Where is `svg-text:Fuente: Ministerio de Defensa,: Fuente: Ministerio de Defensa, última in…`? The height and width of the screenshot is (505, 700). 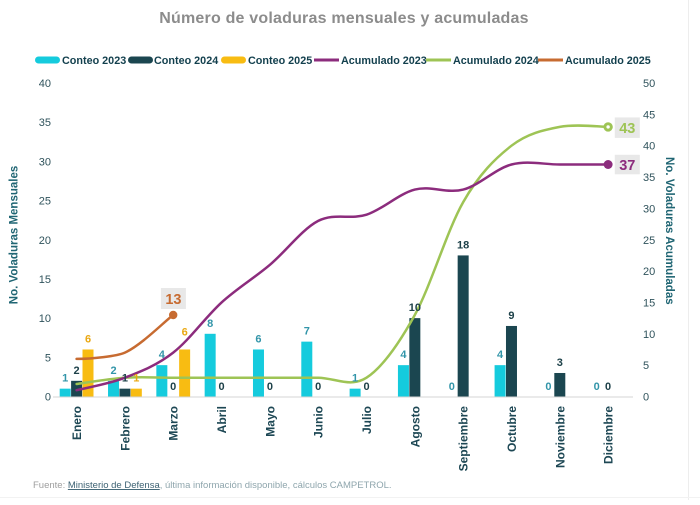 svg-text:Fuente: Ministerio de Defensa,: Fuente: Ministerio de Defensa, última in… is located at coordinates (212, 485).